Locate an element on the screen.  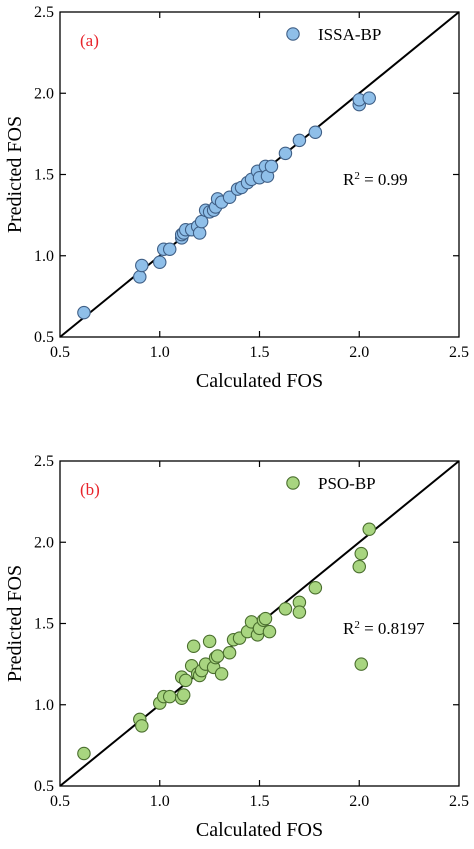
panel-label: (a) is located at coordinates (89, 40).